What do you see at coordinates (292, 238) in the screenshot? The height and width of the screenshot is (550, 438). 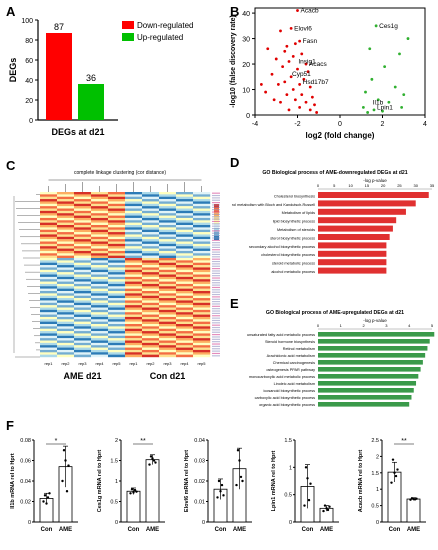 I see `category-label: sterol biosynthetic process` at bounding box center [292, 238].